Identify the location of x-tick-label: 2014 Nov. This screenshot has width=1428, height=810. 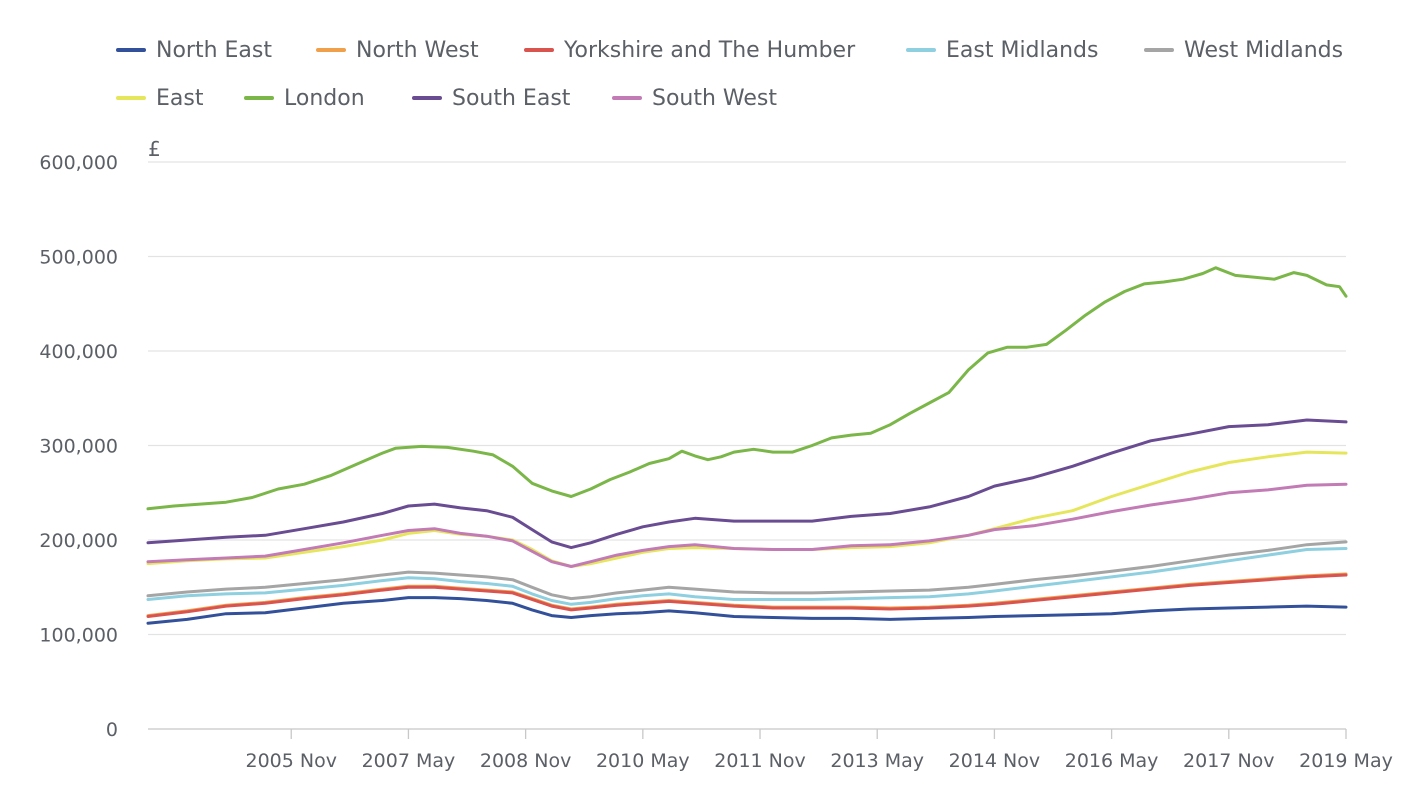
(994, 761).